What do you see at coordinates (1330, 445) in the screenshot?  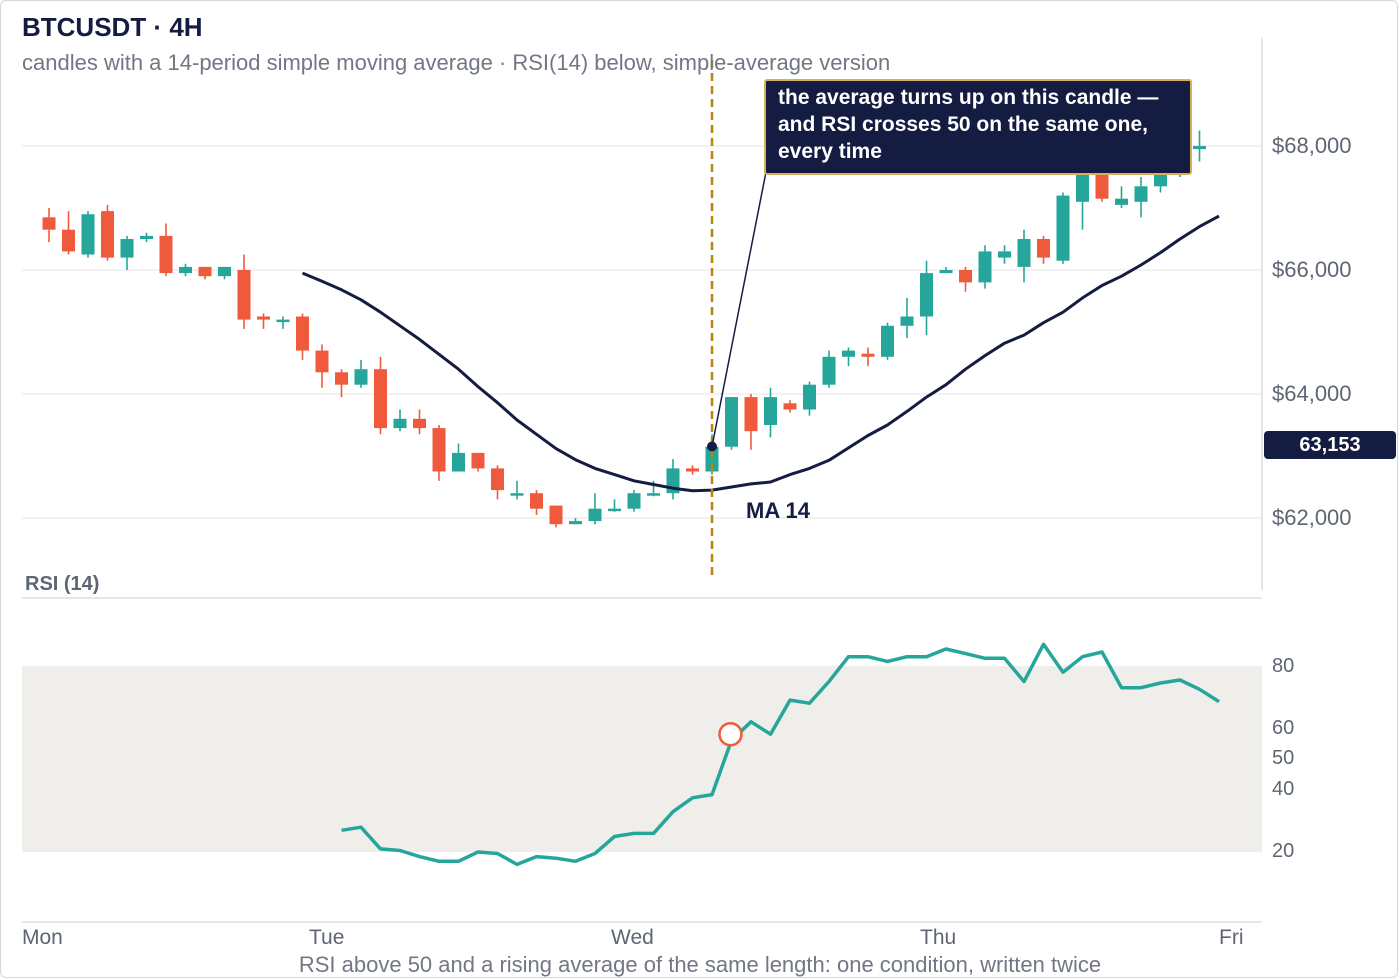 I see `last-price-badge: 63,153` at bounding box center [1330, 445].